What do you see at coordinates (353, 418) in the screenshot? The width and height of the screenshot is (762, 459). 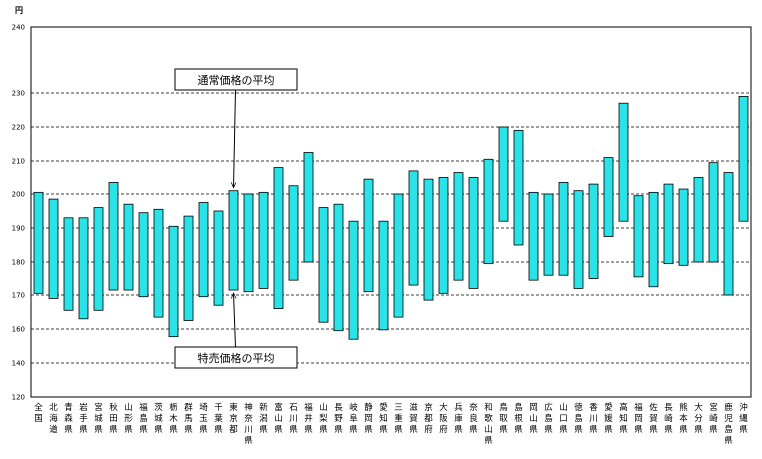 I see `category-label: 岐阜県` at bounding box center [353, 418].